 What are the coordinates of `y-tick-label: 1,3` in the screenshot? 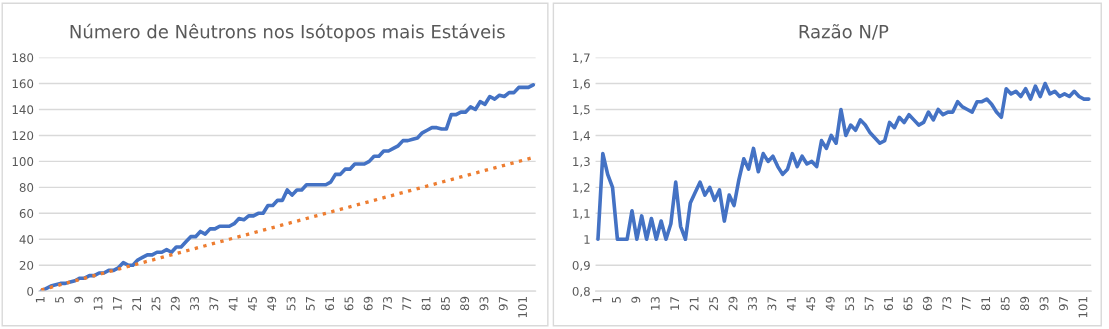 It's located at (581, 162).